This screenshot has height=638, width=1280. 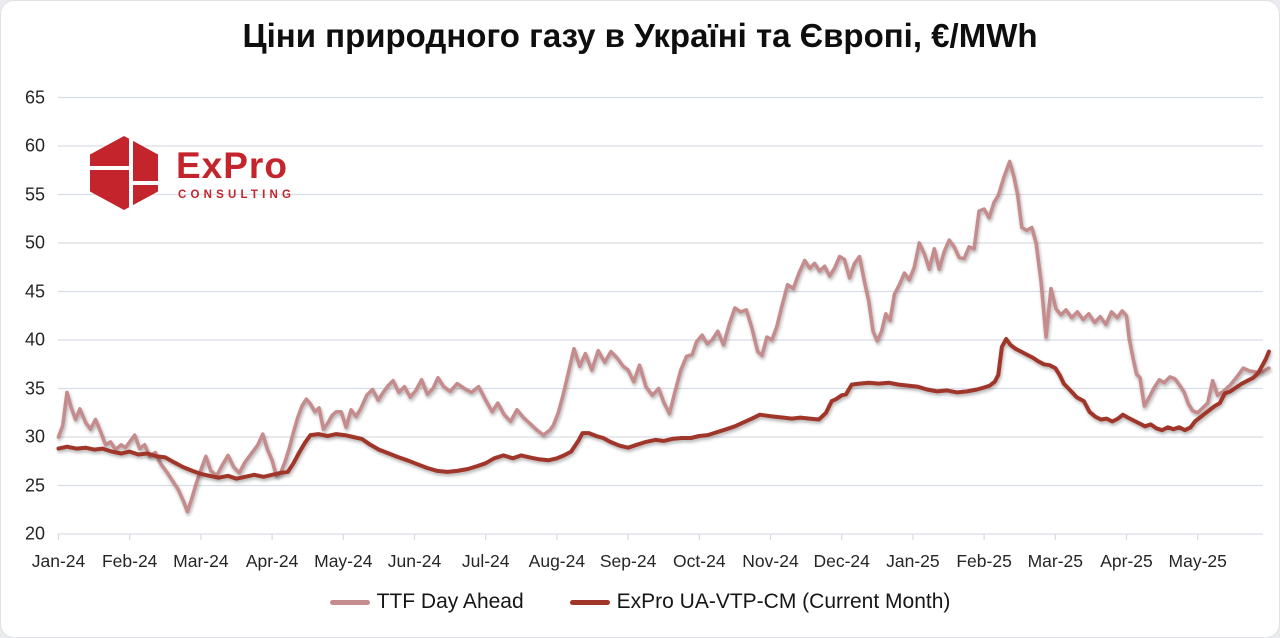 I want to click on y-tick-label: 40, so click(x=34, y=339).